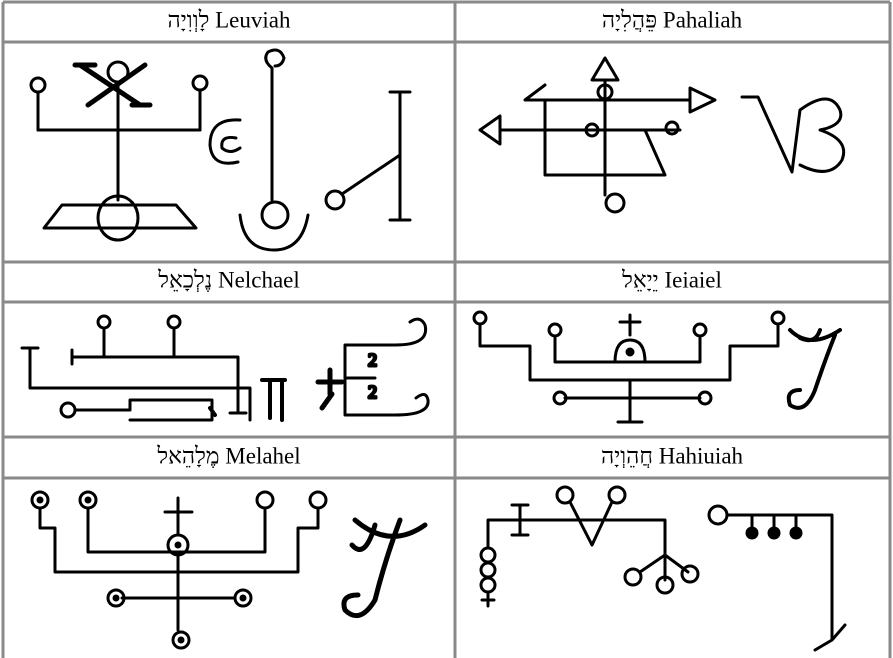  I want to click on angel-name: לָוְוִיָה Leuviah, so click(229, 19).